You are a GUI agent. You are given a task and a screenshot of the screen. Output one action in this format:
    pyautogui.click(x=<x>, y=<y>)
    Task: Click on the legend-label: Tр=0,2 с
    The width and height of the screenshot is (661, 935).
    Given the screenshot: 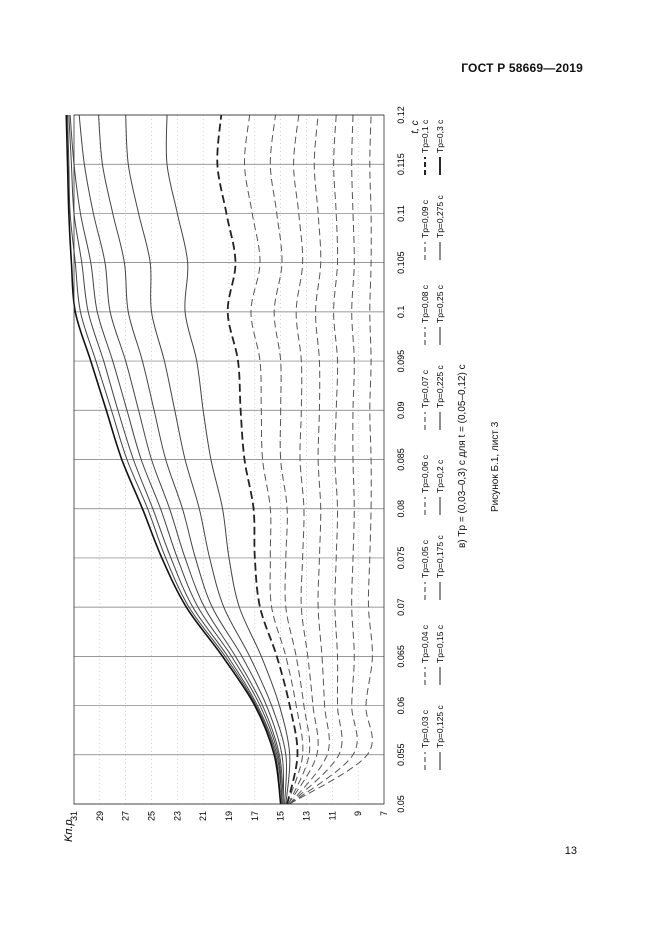 What is the action you would take?
    pyautogui.click(x=440, y=476)
    